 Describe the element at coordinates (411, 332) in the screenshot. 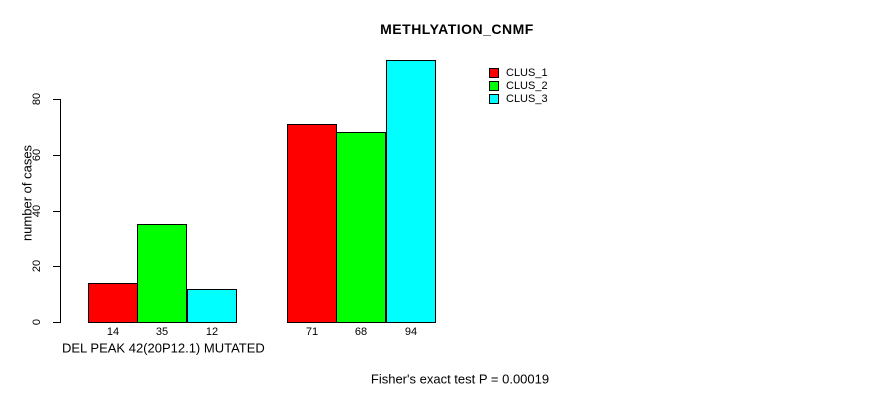

I see `bar-value-label: 94` at that location.